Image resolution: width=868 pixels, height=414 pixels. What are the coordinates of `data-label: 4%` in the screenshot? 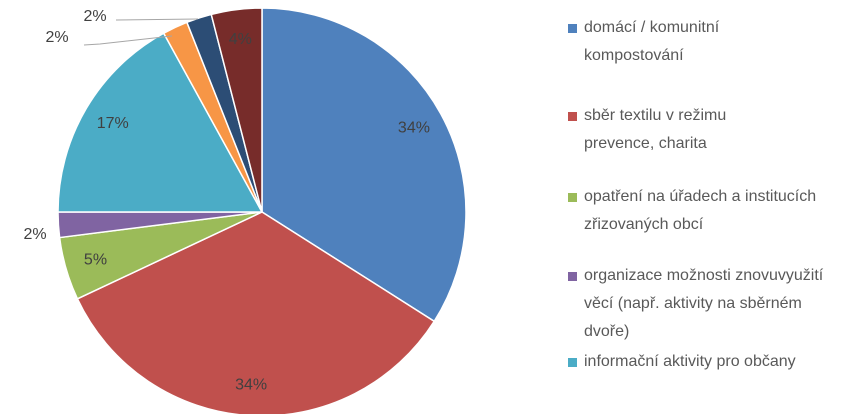 It's located at (240, 39).